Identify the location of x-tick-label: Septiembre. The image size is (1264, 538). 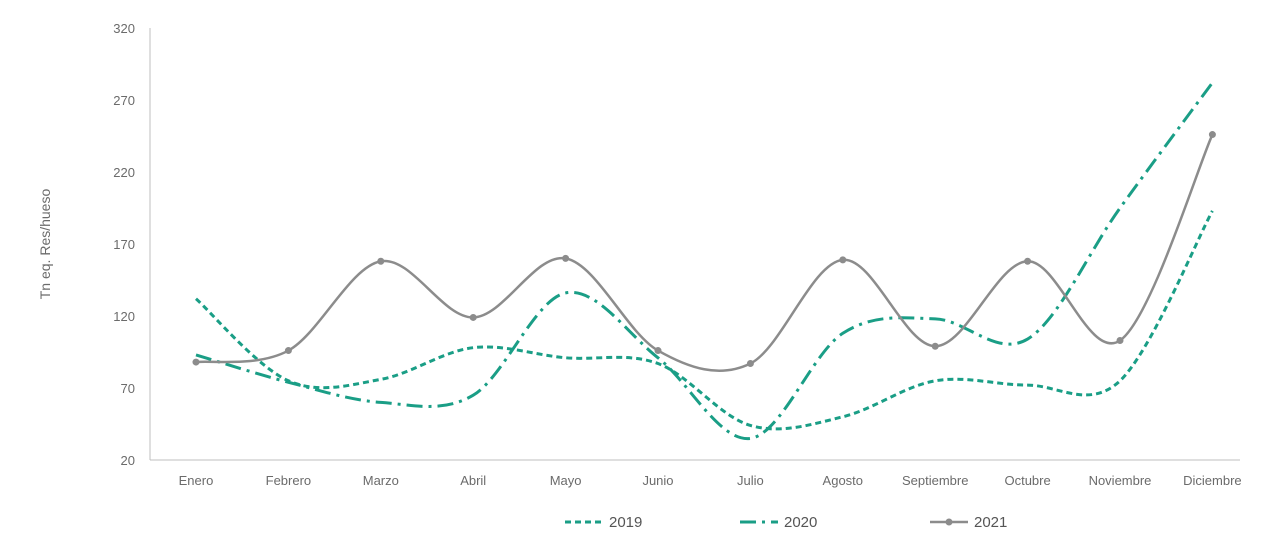
(935, 480).